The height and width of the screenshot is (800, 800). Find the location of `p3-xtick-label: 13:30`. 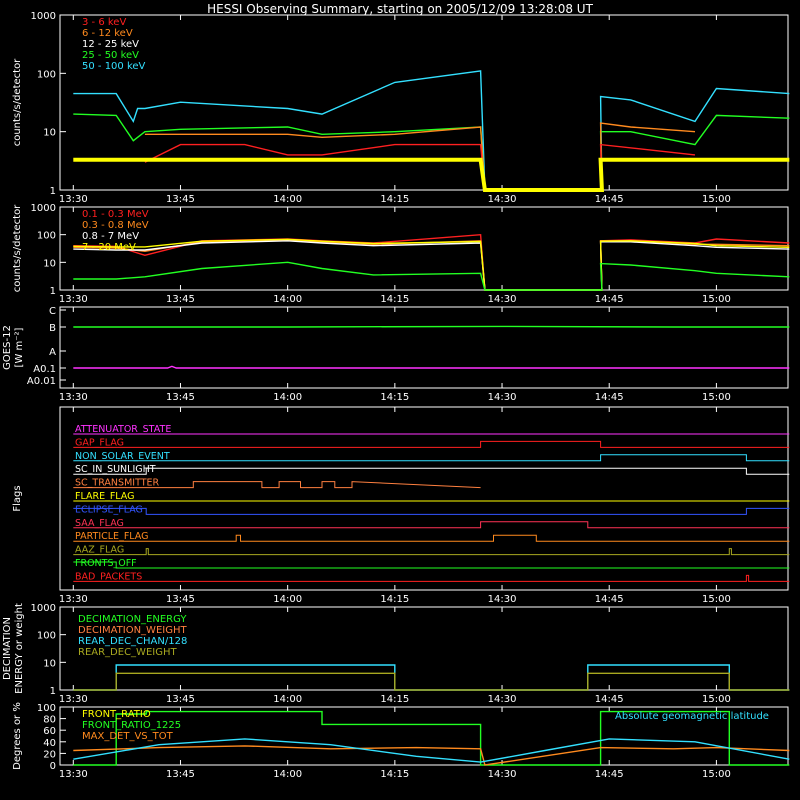

p3-xtick-label: 13:30 is located at coordinates (73, 397).